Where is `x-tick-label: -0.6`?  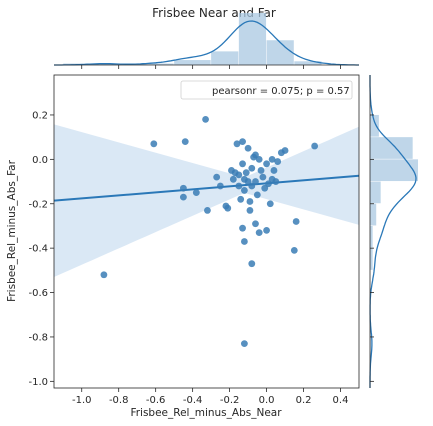
x-tick-label: -0.6 is located at coordinates (156, 400).